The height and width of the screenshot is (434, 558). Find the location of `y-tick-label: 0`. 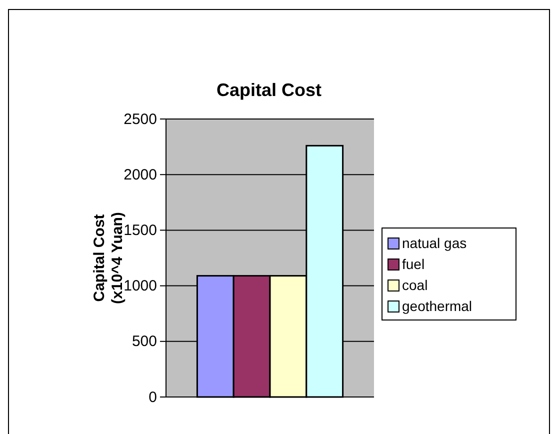

y-tick-label: 0 is located at coordinates (152, 397).